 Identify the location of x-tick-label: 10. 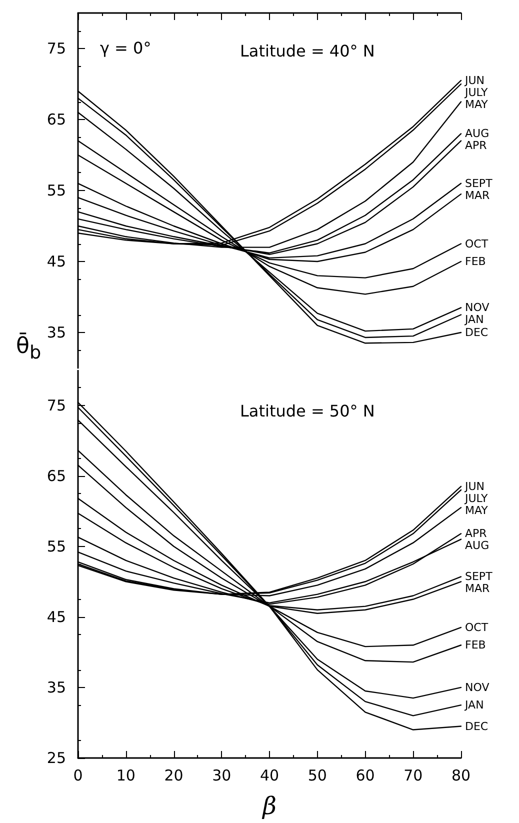
(126, 775).